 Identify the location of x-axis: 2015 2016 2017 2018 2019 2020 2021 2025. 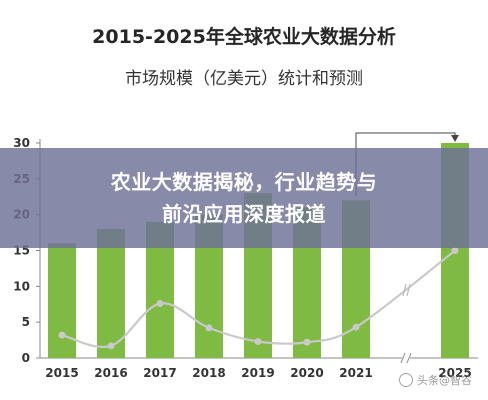
(259, 366).